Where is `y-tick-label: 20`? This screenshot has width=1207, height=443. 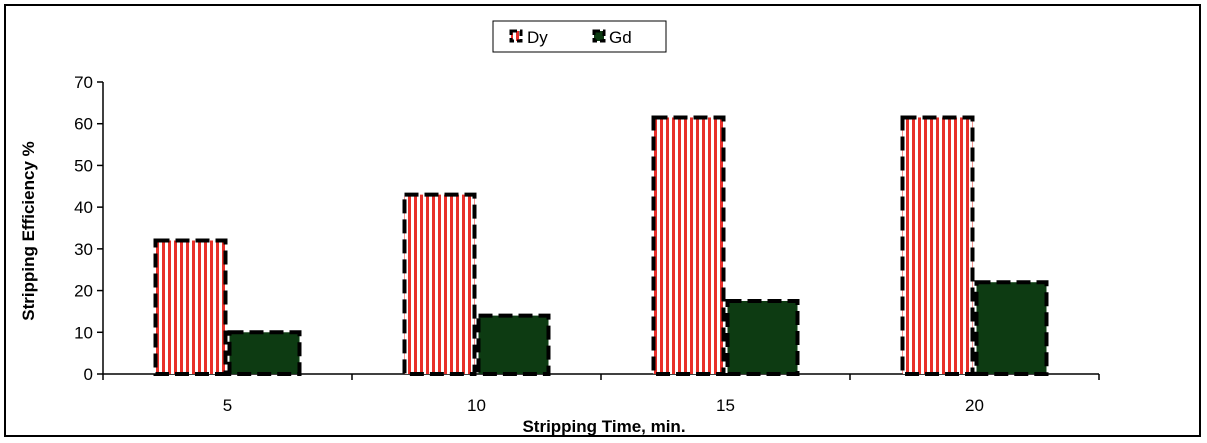
y-tick-label: 20 is located at coordinates (83, 291).